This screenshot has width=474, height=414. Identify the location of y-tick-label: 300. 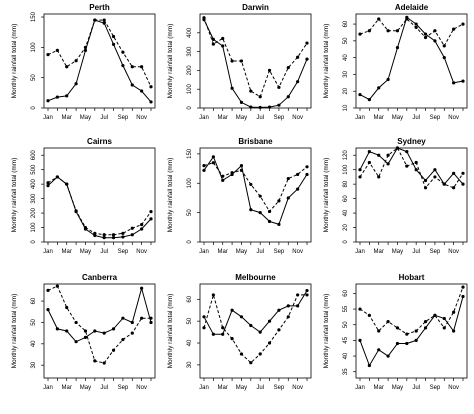
(190, 51).